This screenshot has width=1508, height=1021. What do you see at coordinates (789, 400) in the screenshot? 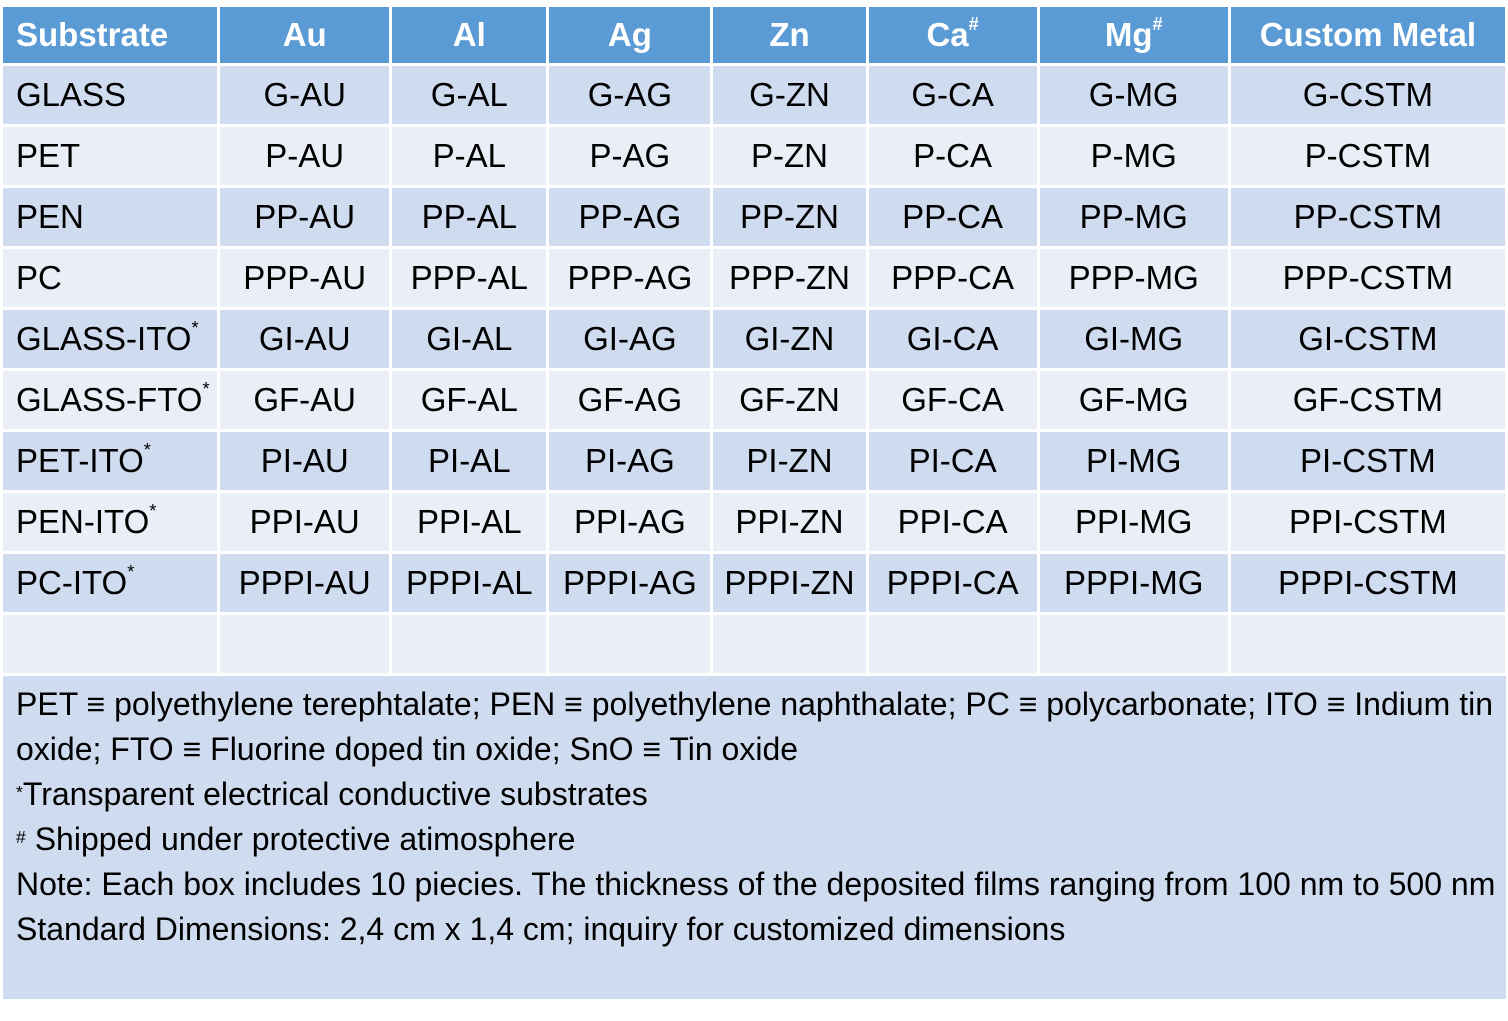
I see `product-code-cell: GF-ZN` at bounding box center [789, 400].